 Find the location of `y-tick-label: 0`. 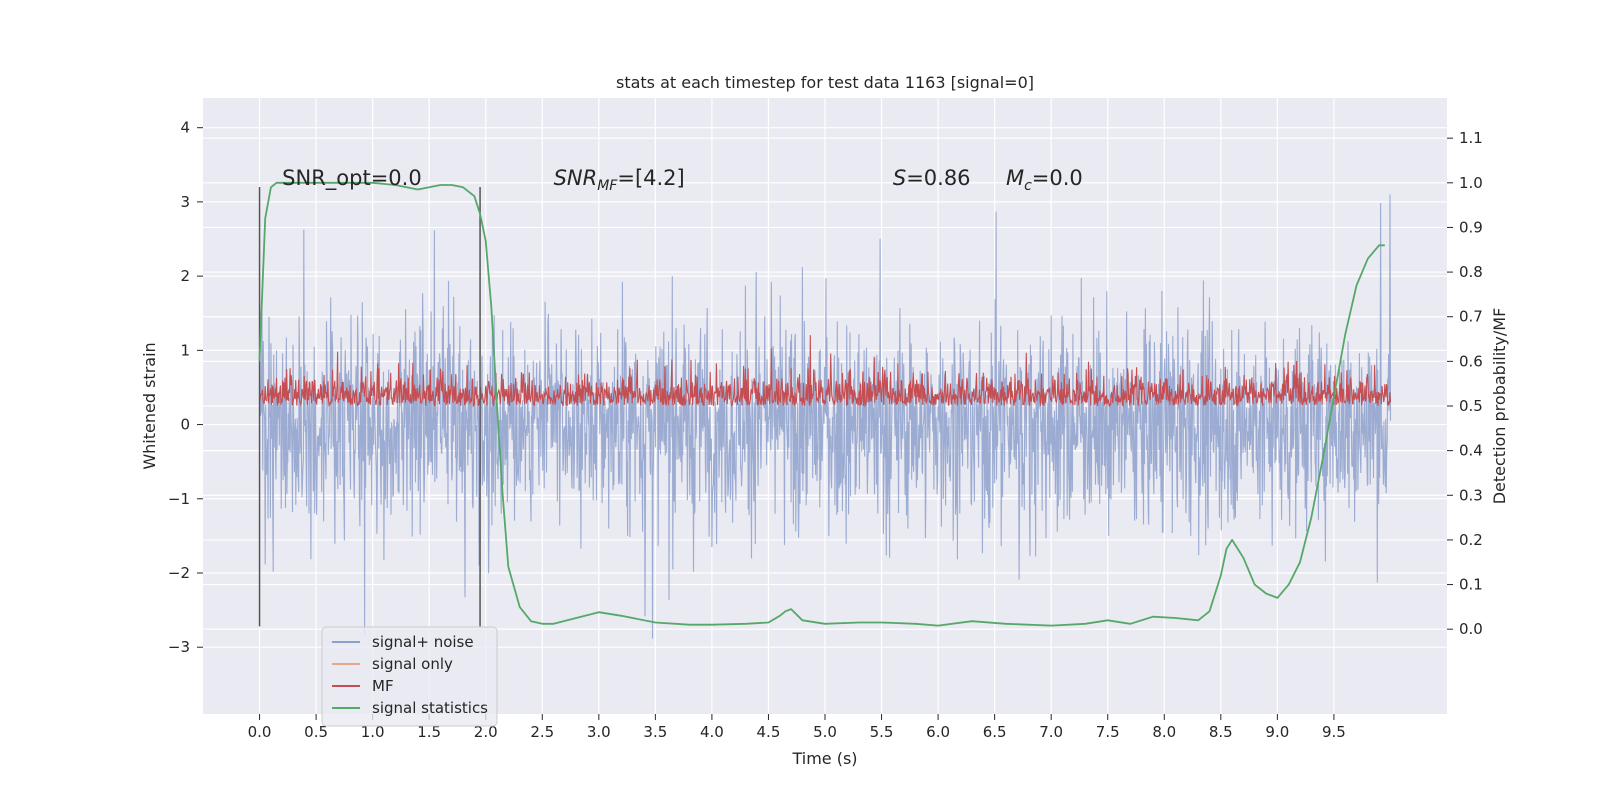

y-tick-label: 0 is located at coordinates (185, 425).